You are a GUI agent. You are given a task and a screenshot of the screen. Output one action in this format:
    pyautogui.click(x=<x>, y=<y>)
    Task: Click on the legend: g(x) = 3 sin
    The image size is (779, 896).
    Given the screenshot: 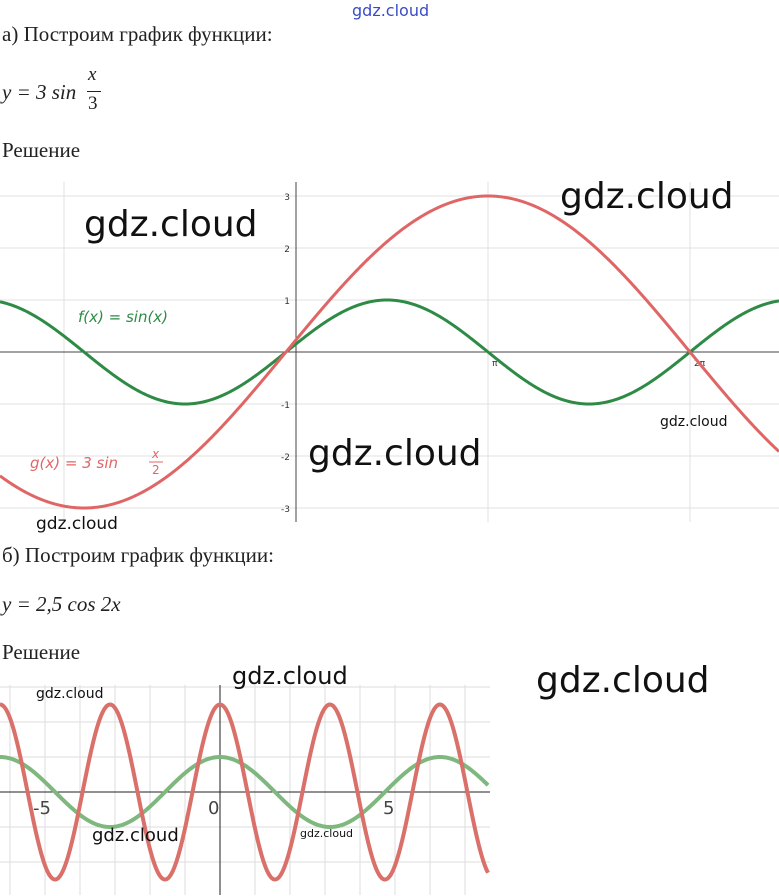 What is the action you would take?
    pyautogui.click(x=74, y=463)
    